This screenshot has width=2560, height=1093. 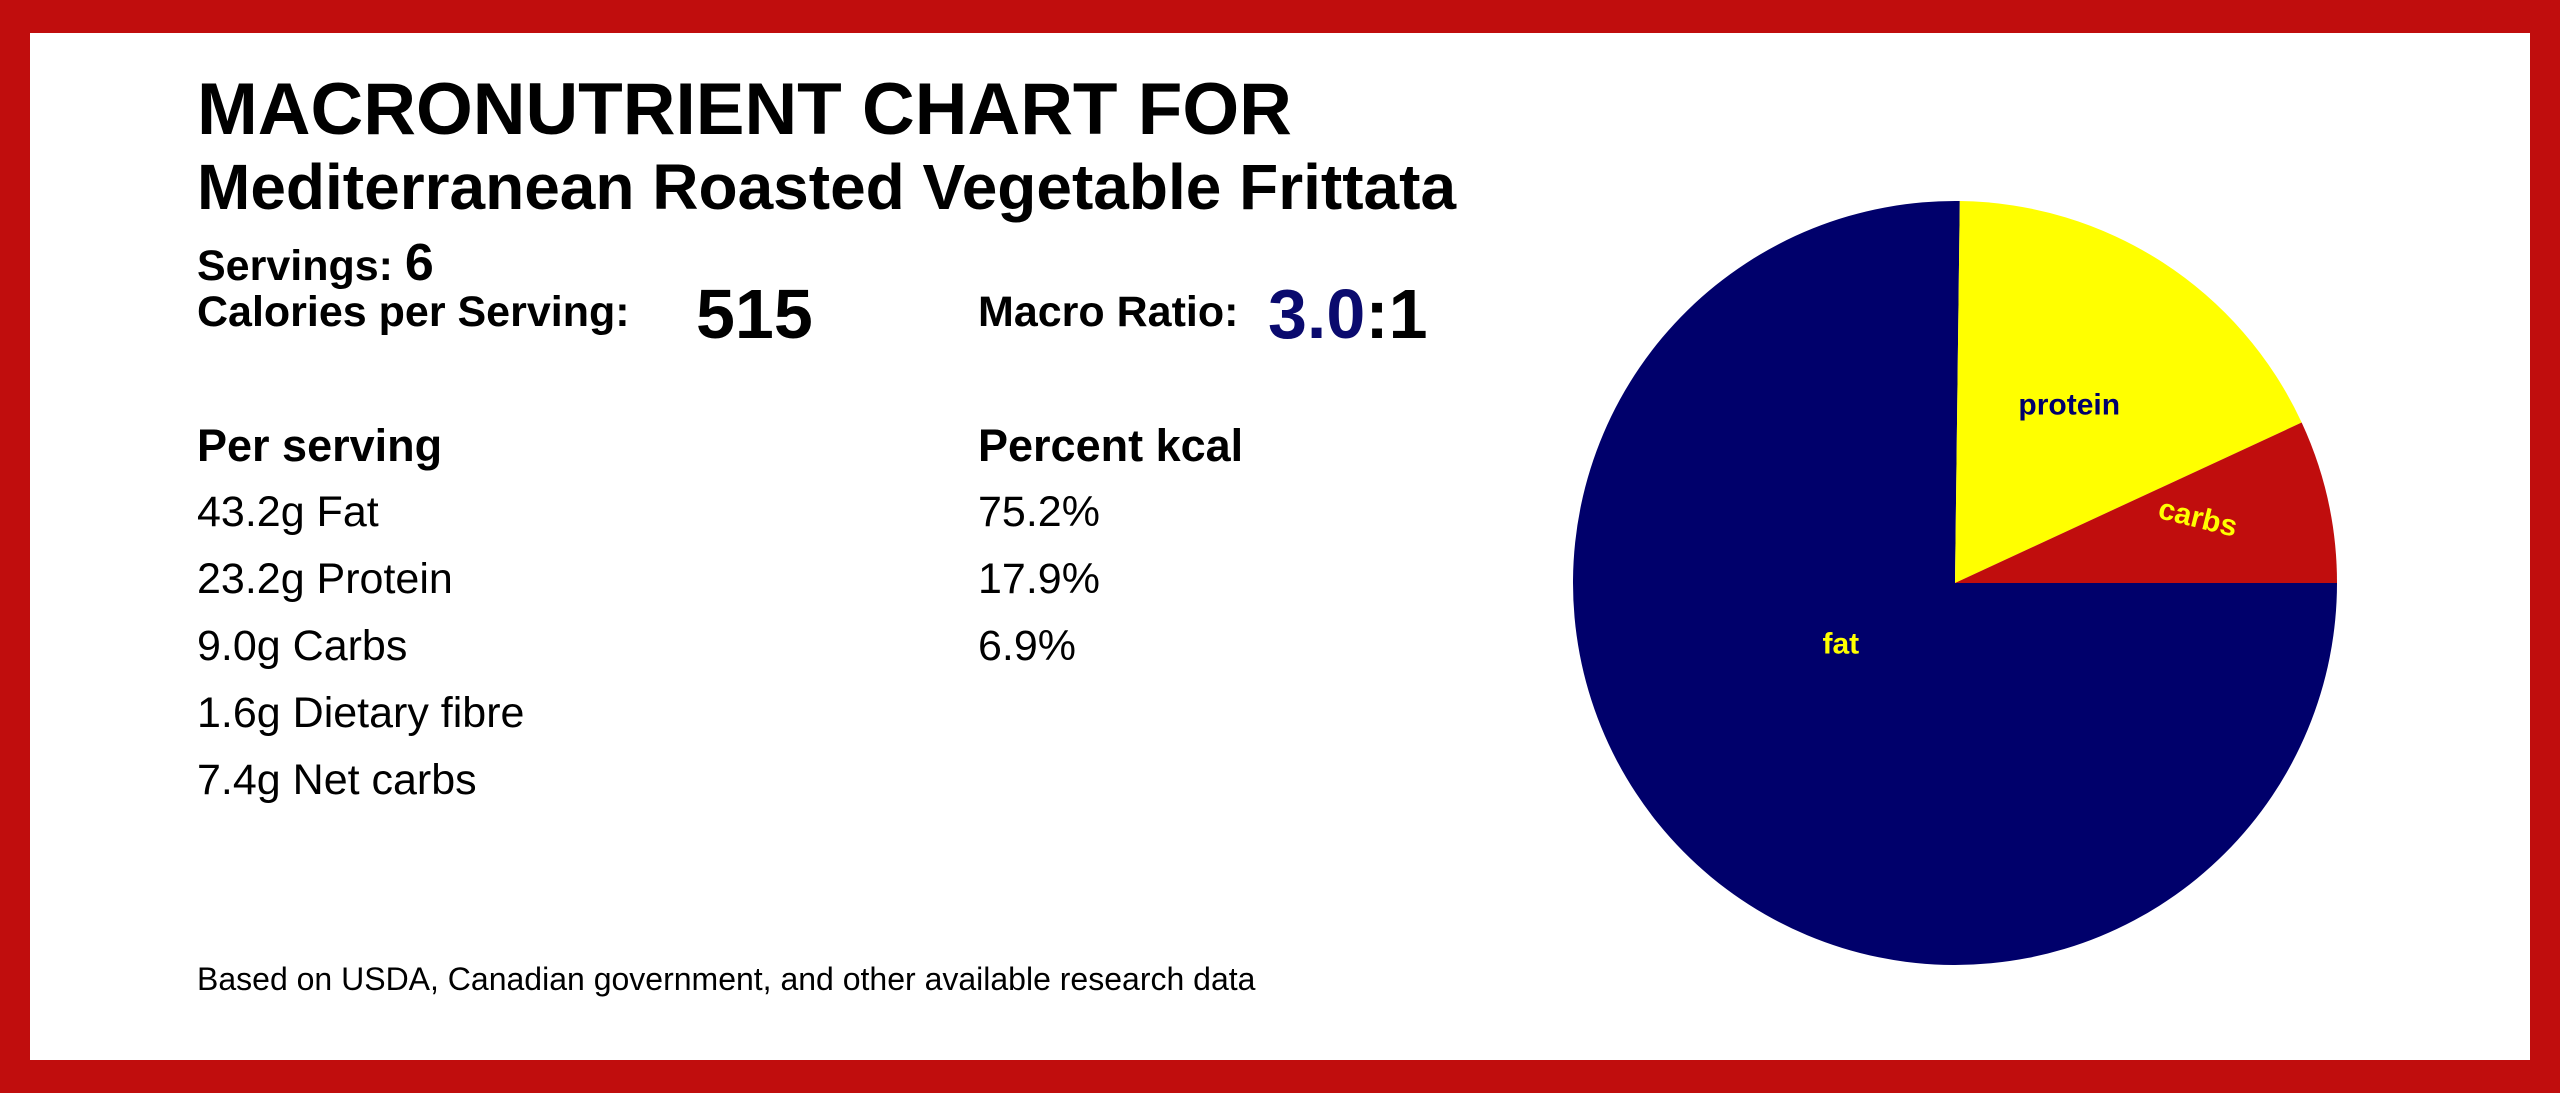 I want to click on per-serving-row-carbs: 9.0g Carbs, so click(x=302, y=646).